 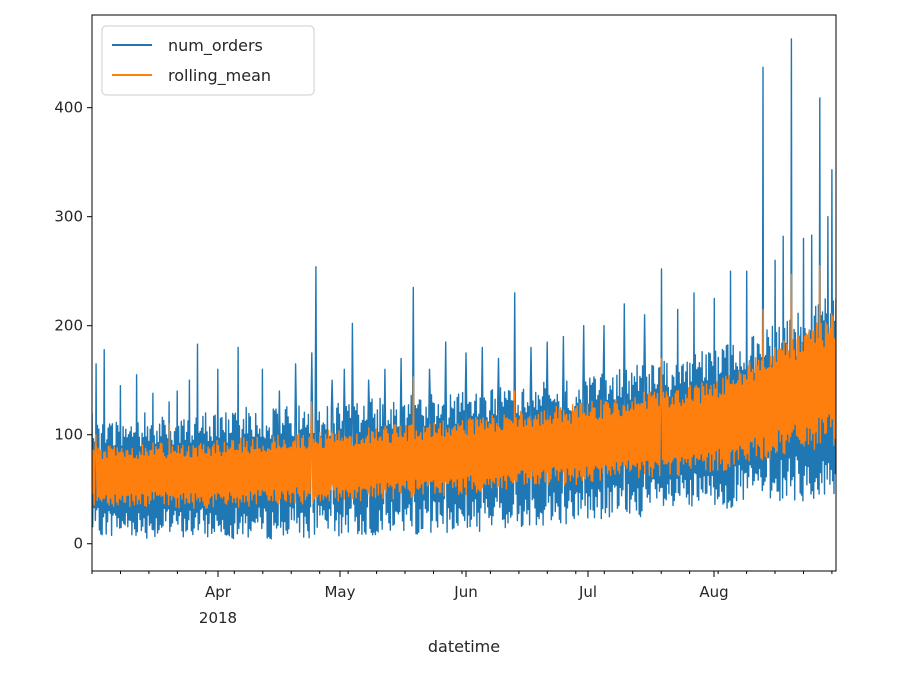 I want to click on y-tick-label-0: 0, so click(x=78, y=544).